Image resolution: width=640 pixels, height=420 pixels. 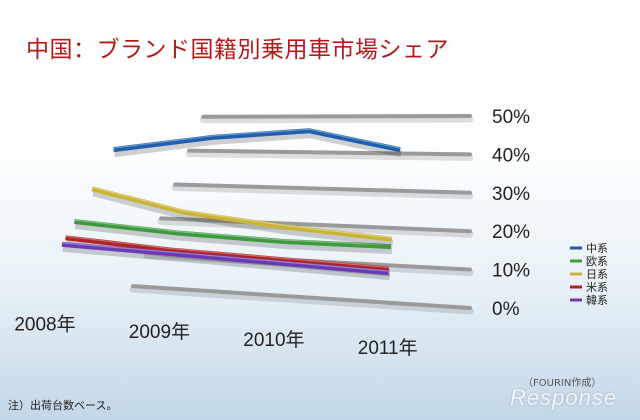 What do you see at coordinates (597, 248) in the screenshot?
I see `legend-label: 中系` at bounding box center [597, 248].